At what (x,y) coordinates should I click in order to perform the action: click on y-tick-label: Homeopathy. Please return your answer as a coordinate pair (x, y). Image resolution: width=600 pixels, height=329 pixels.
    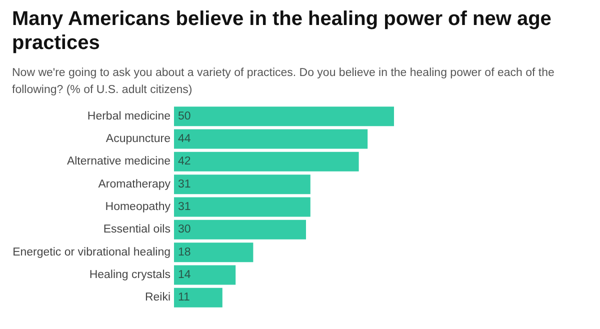
    Looking at the image, I should click on (138, 207).